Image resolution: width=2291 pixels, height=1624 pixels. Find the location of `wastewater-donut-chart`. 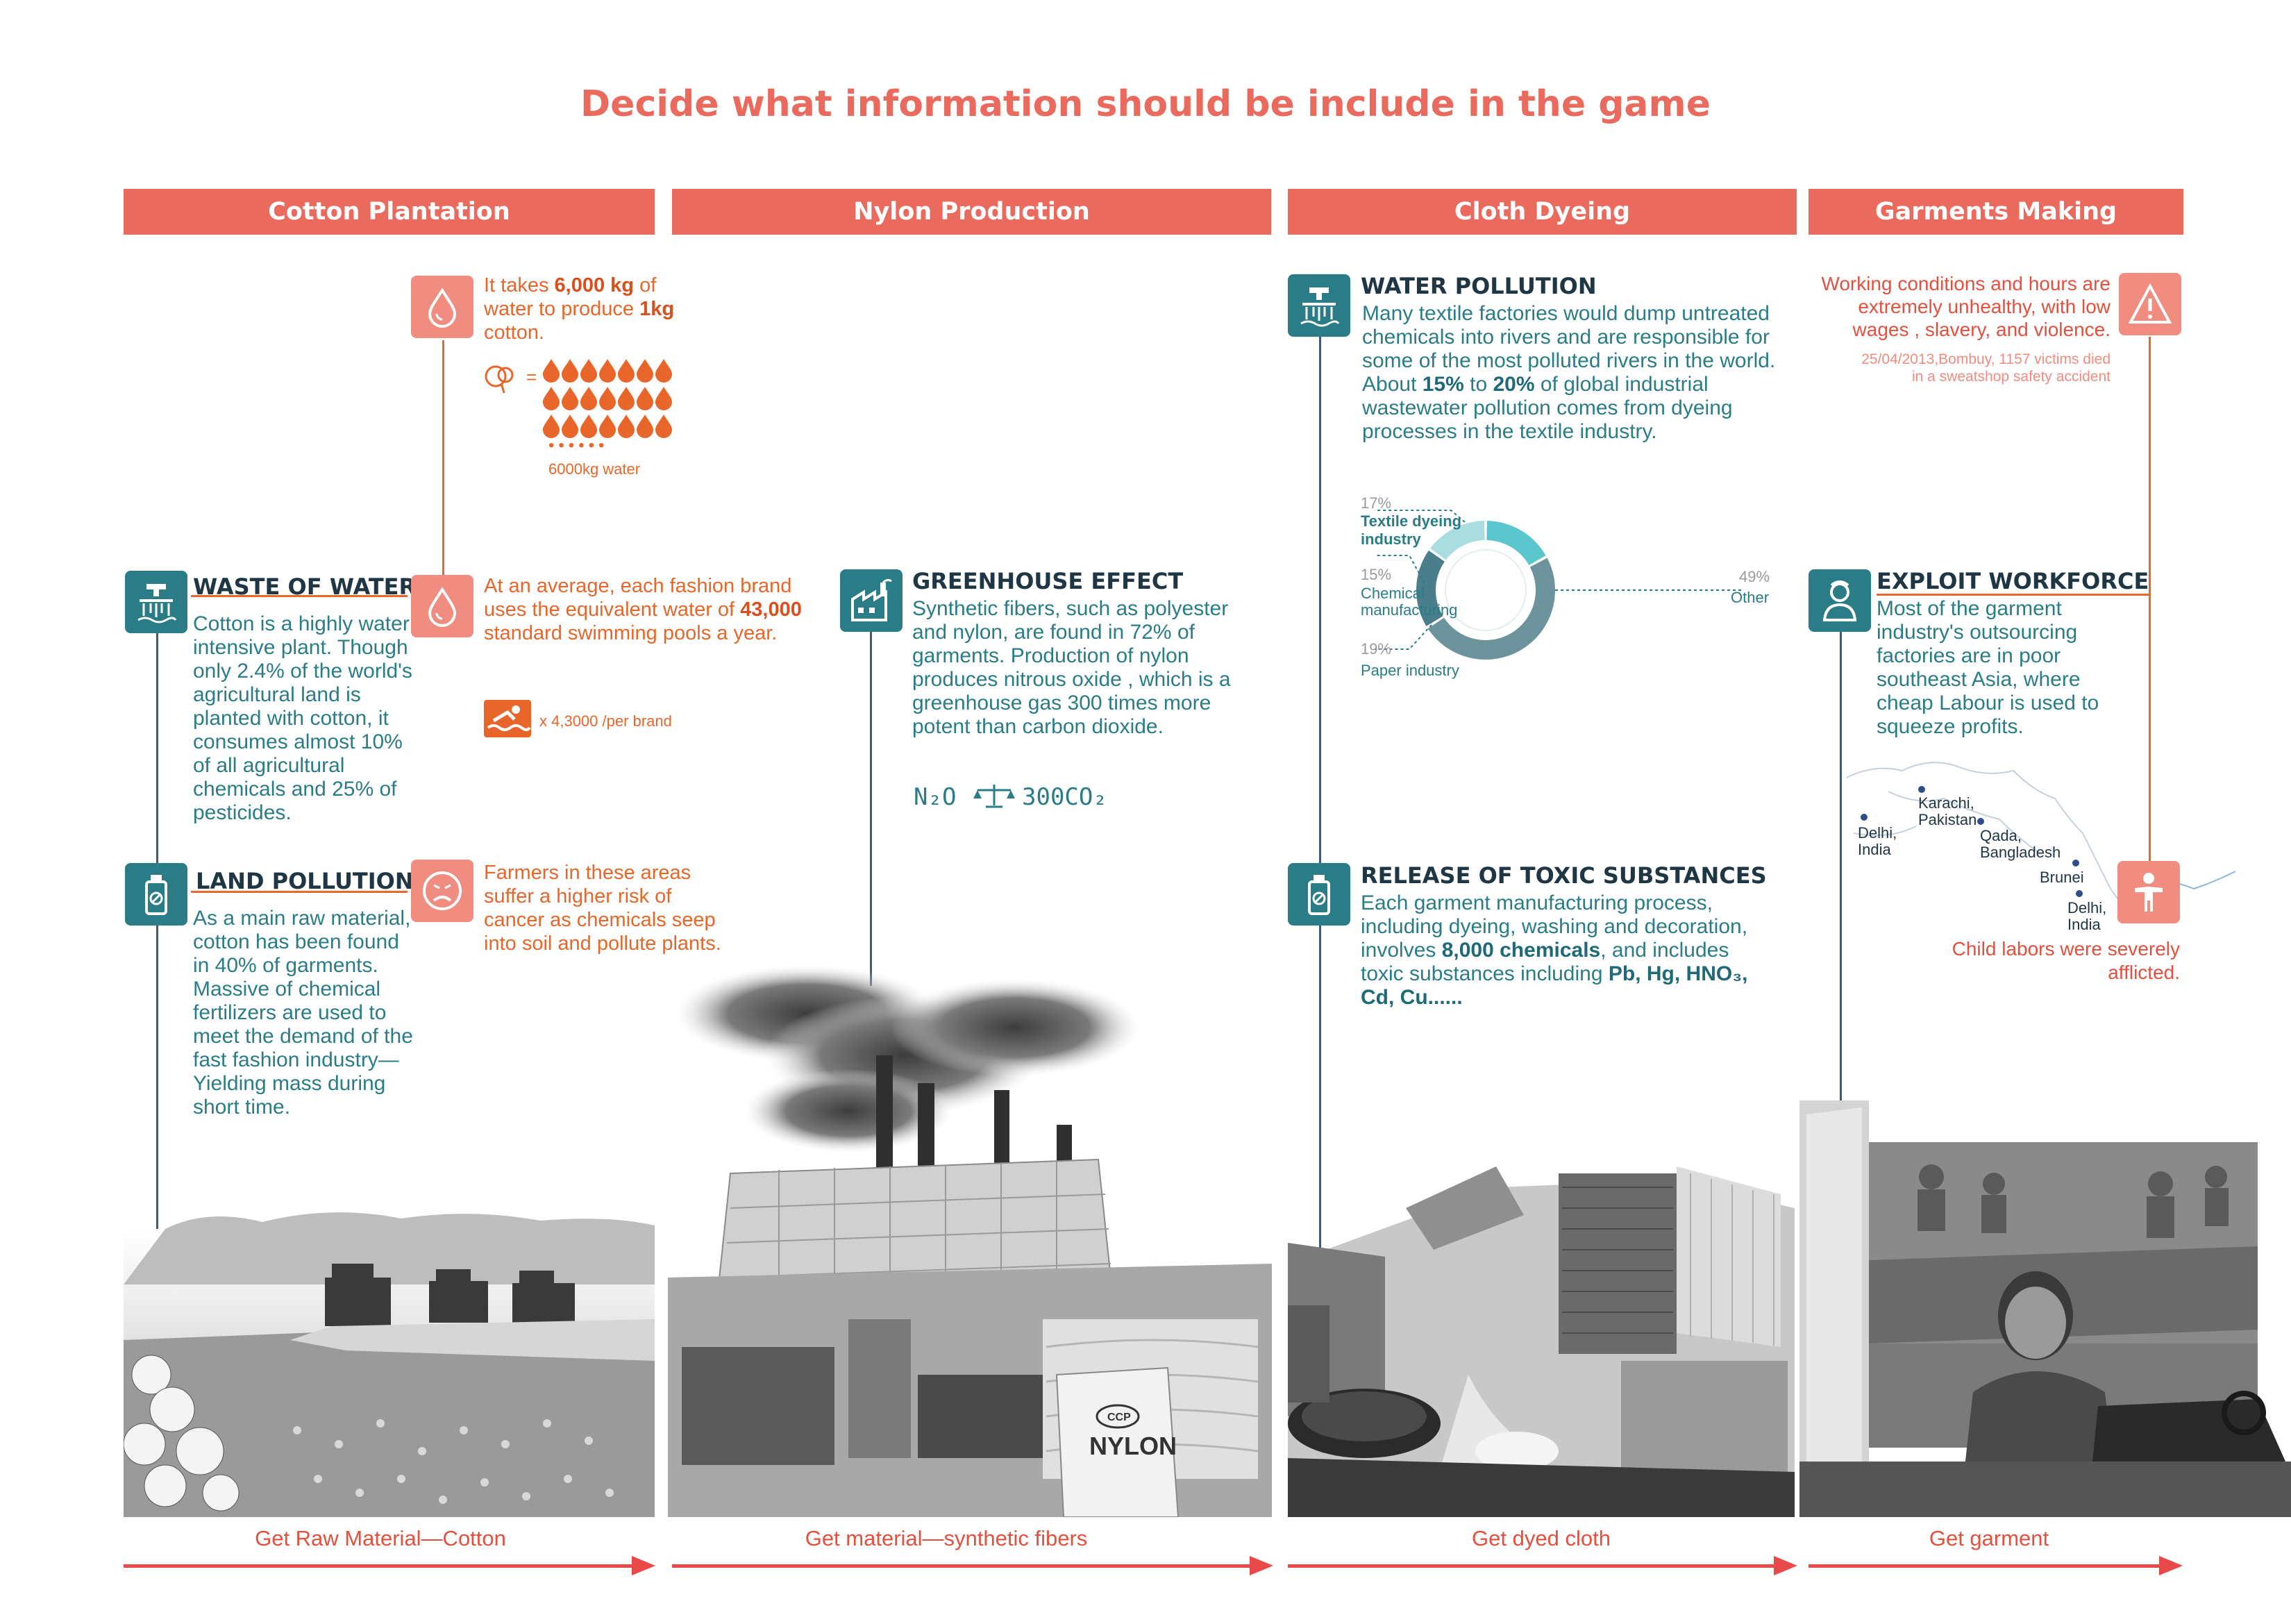

wastewater-donut-chart is located at coordinates (1579, 590).